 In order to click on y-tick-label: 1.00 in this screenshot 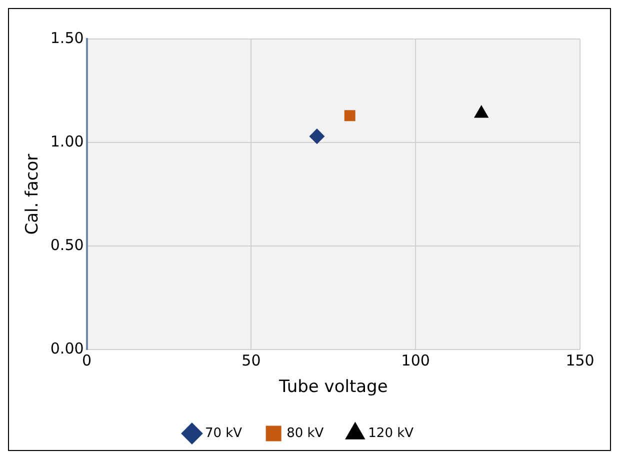, I will do `click(67, 141)`.